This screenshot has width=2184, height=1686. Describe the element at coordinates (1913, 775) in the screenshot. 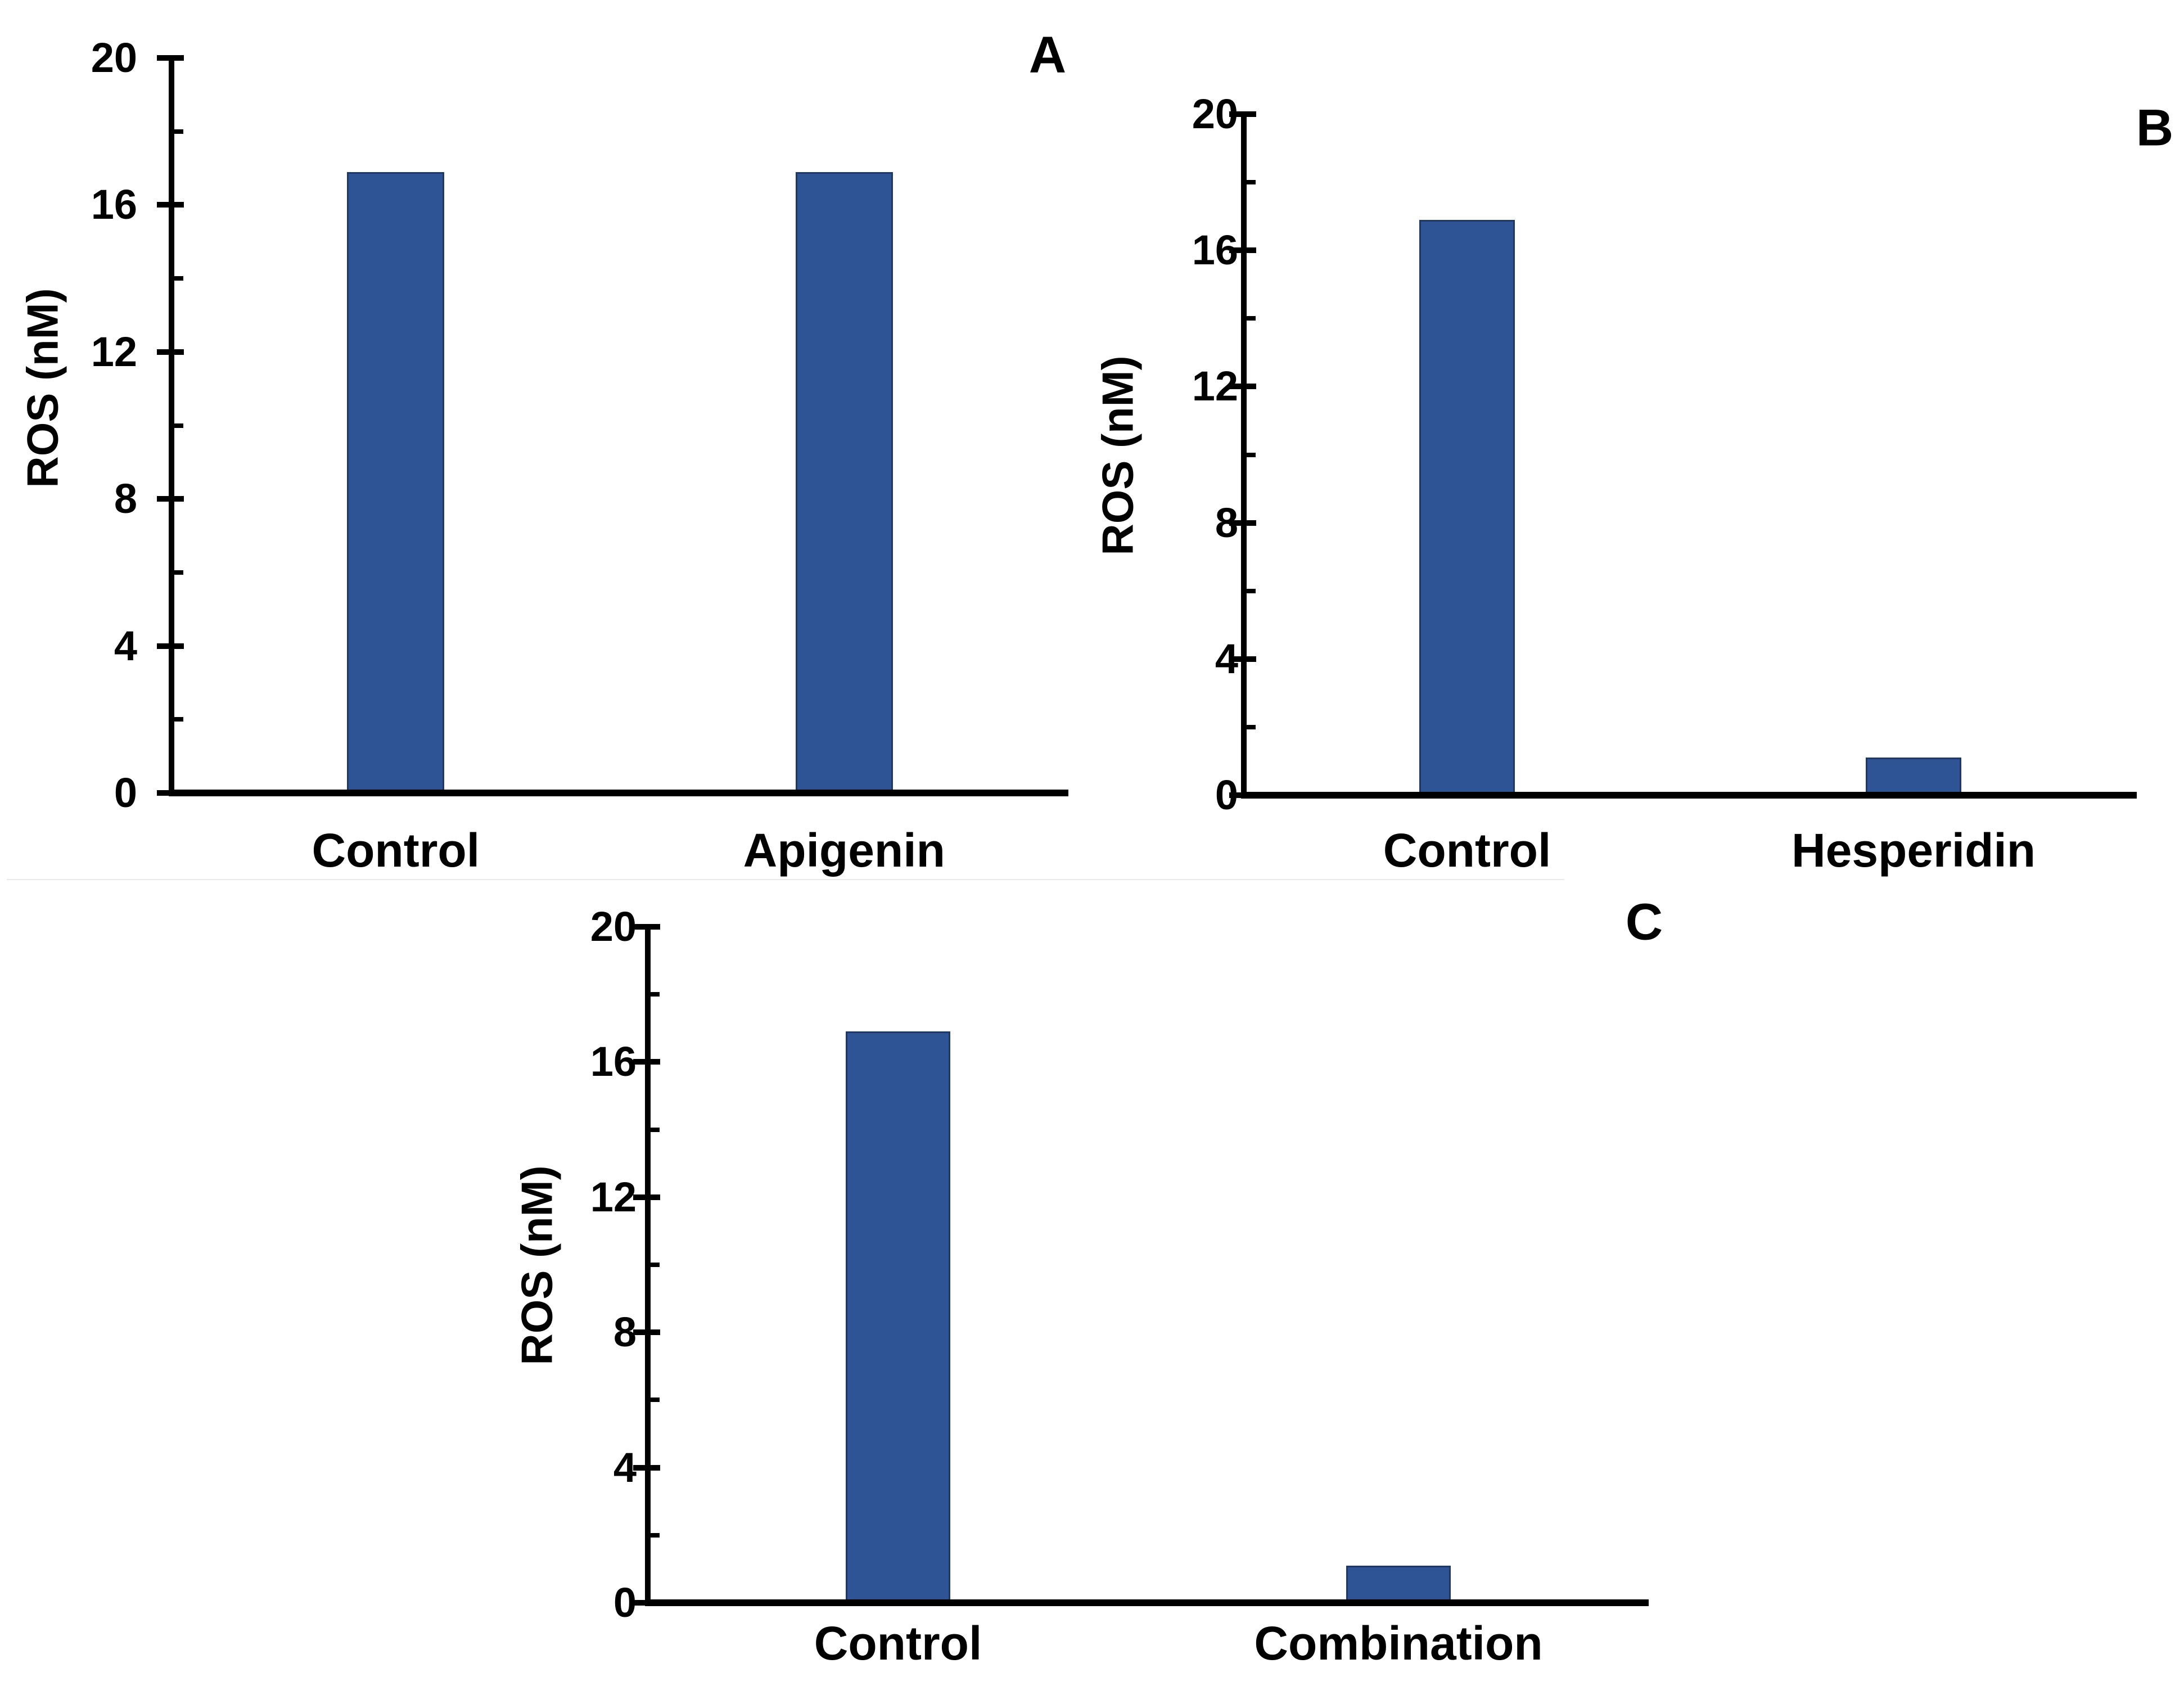

I see `bar-hesperidin` at that location.